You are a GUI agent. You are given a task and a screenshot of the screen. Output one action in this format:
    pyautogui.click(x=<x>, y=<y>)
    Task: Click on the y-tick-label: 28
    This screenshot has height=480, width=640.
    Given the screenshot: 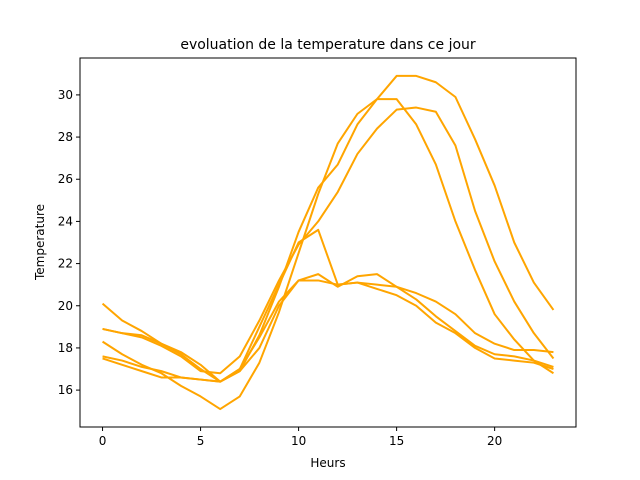 What is the action you would take?
    pyautogui.click(x=65, y=137)
    